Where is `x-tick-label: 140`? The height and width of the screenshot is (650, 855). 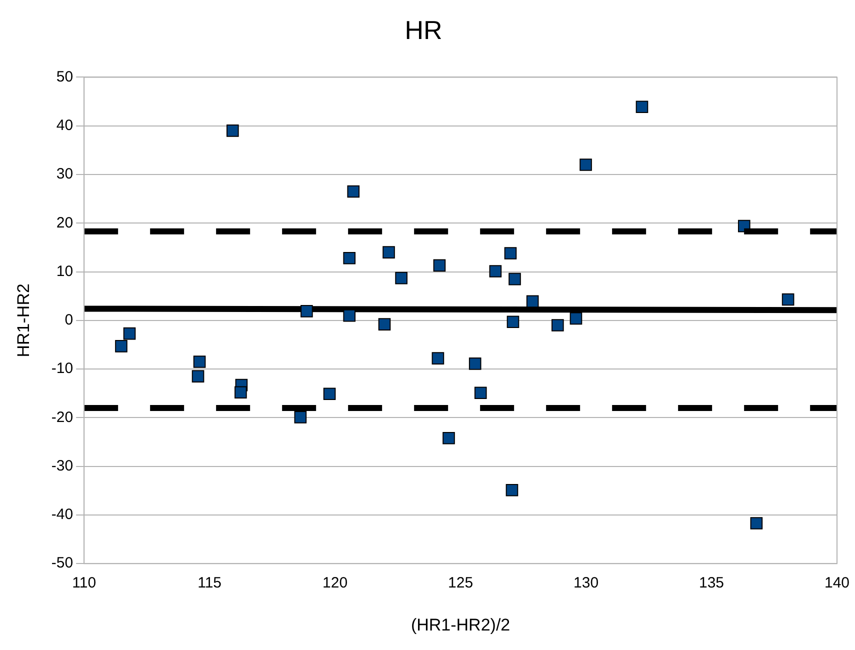 x-tick-label: 140 is located at coordinates (837, 583).